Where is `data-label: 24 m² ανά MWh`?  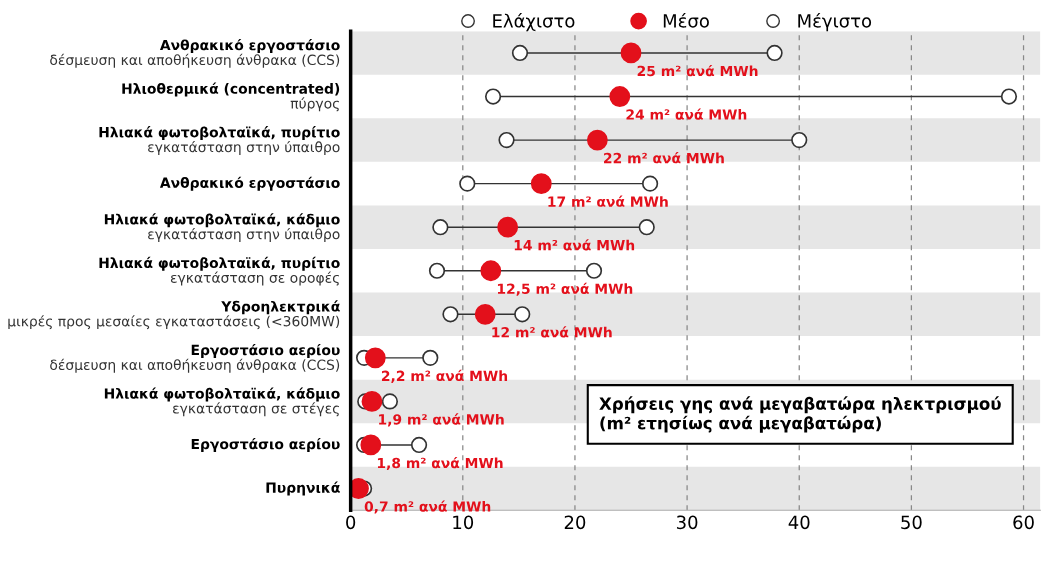 data-label: 24 m² ανά MWh is located at coordinates (686, 114).